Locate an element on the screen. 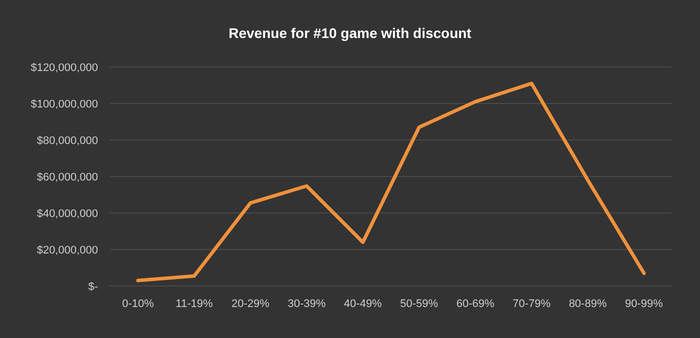 The width and height of the screenshot is (700, 338). y-tick-label: $20,000,000 is located at coordinates (67, 250).